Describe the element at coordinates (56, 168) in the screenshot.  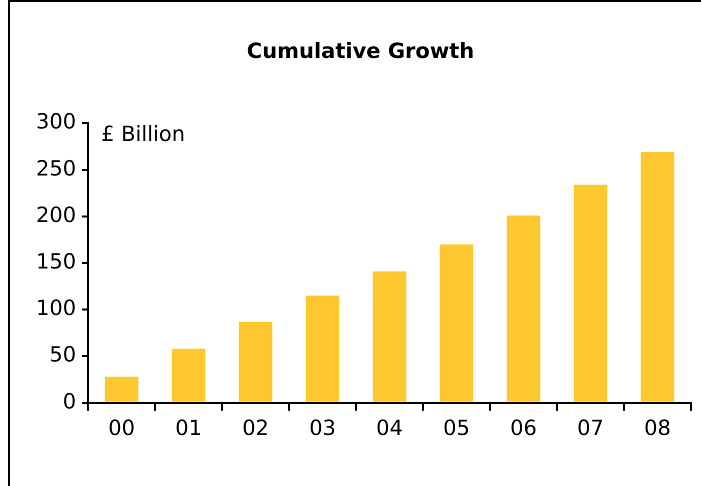
I see `y-tick-label: 250` at that location.